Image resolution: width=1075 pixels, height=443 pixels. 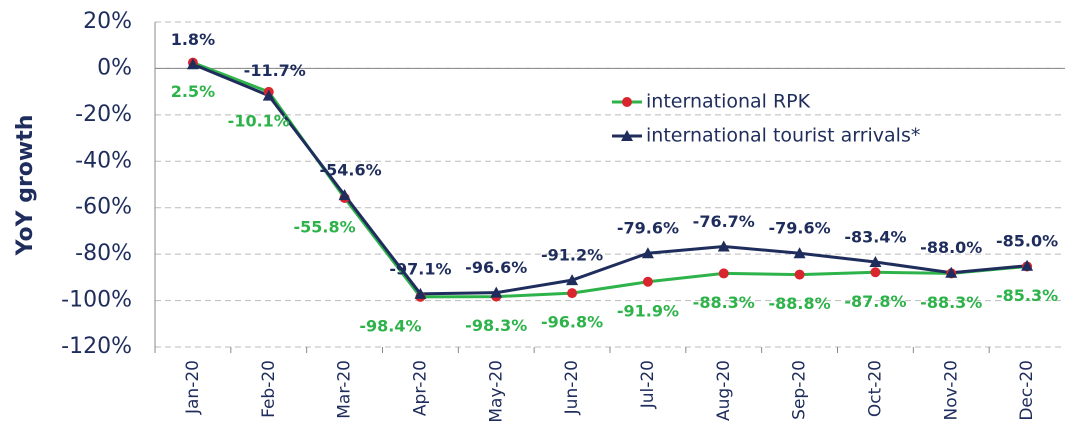 What do you see at coordinates (724, 390) in the screenshot?
I see `x-tick-label: Aug-20` at bounding box center [724, 390].